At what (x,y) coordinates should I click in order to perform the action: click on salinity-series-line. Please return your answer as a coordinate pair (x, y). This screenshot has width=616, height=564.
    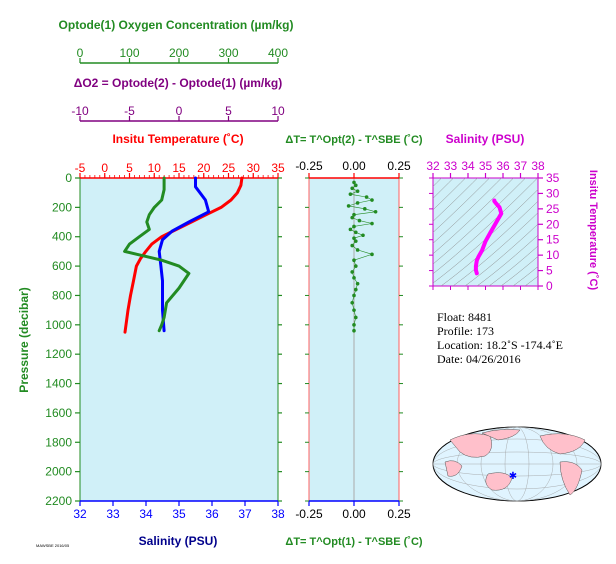
    Looking at the image, I should click on (184, 254).